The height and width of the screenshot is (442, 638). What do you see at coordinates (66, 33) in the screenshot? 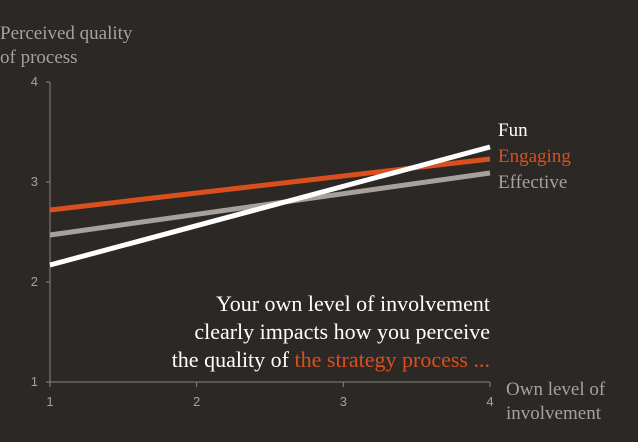
I see `y-axis-title-line-1: Perceived quality` at bounding box center [66, 33].